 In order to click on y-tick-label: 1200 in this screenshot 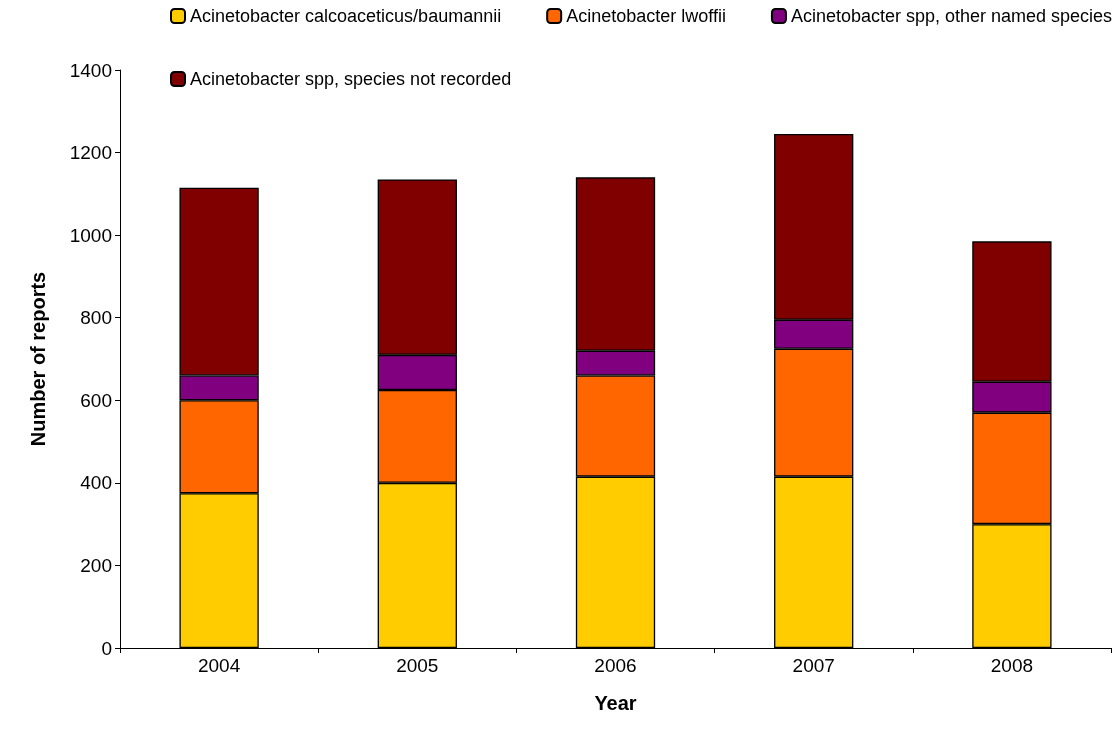, I will do `click(90, 153)`.